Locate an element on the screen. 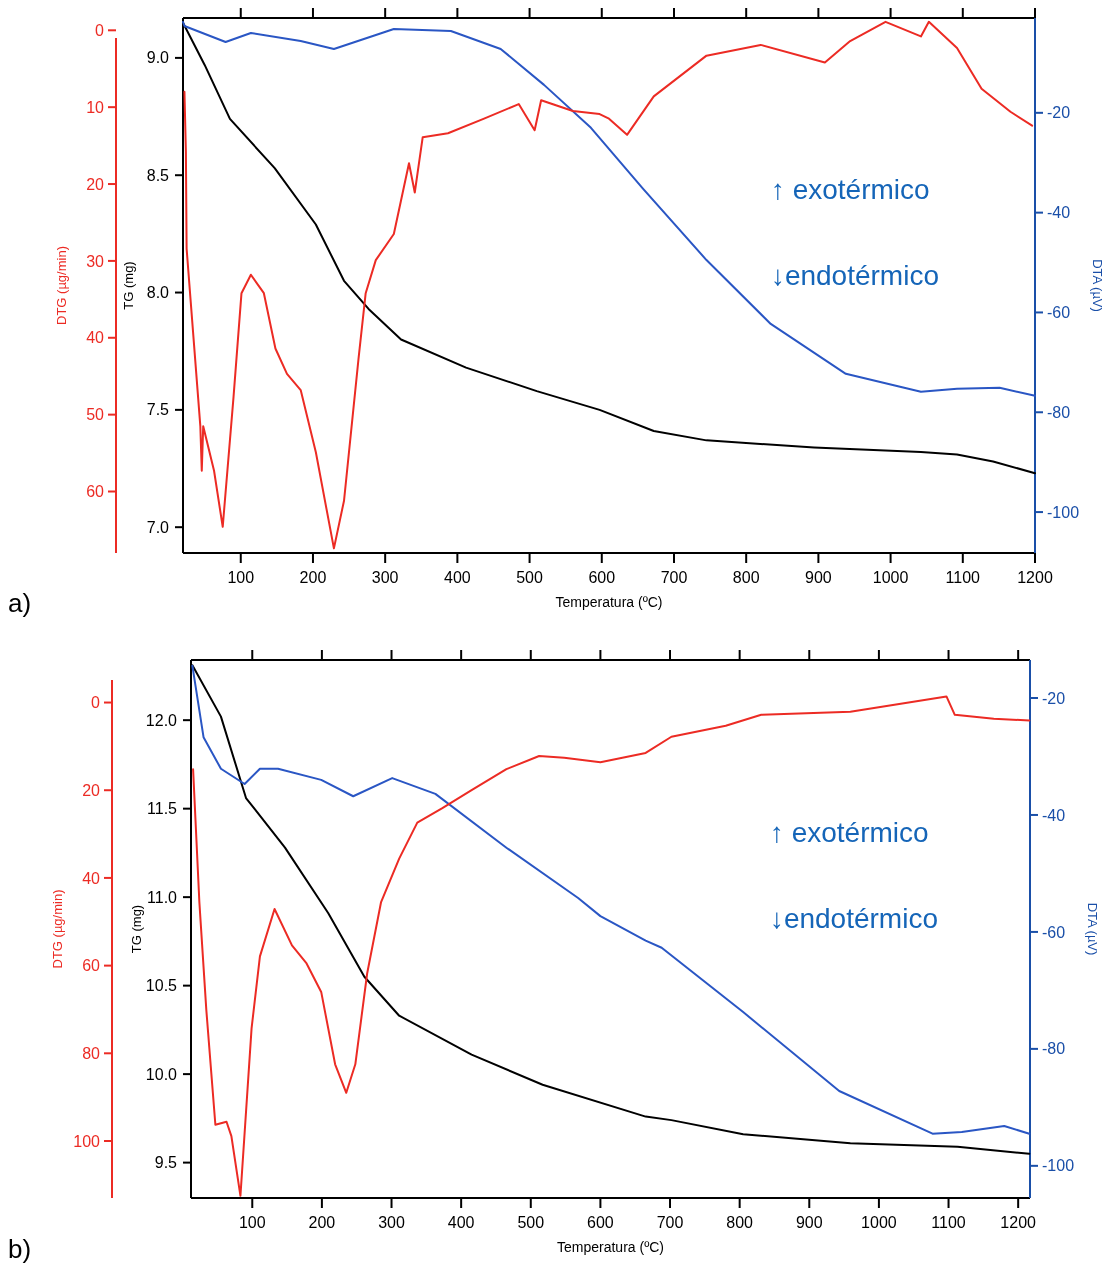 Image resolution: width=1111 pixels, height=1273 pixels. y-tick-label: 11.5 is located at coordinates (162, 809).